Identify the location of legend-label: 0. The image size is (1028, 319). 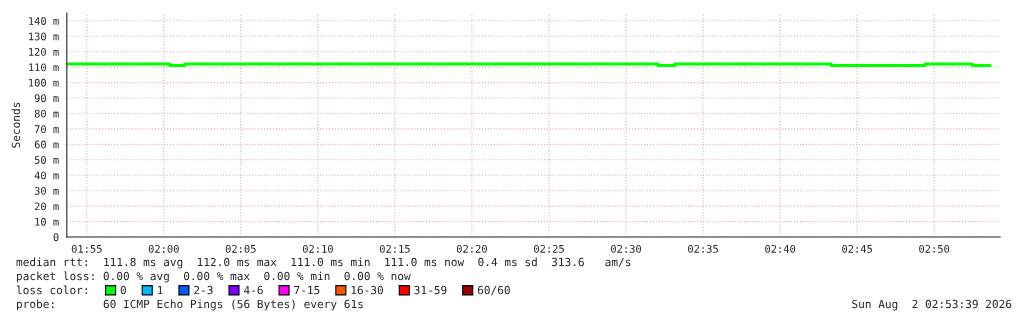
(123, 290).